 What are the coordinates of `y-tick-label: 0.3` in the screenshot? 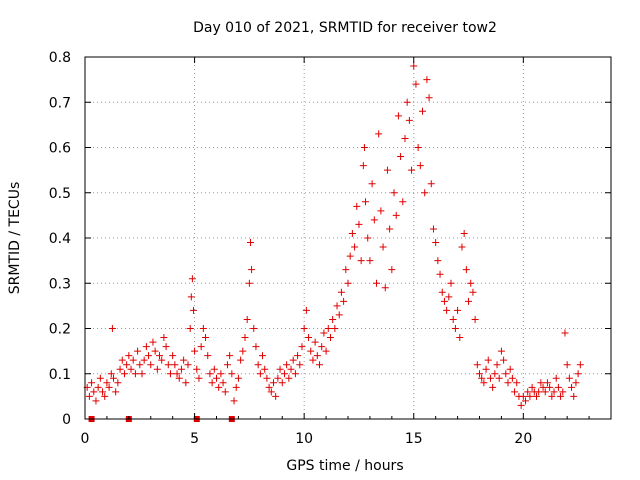 It's located at (60, 284).